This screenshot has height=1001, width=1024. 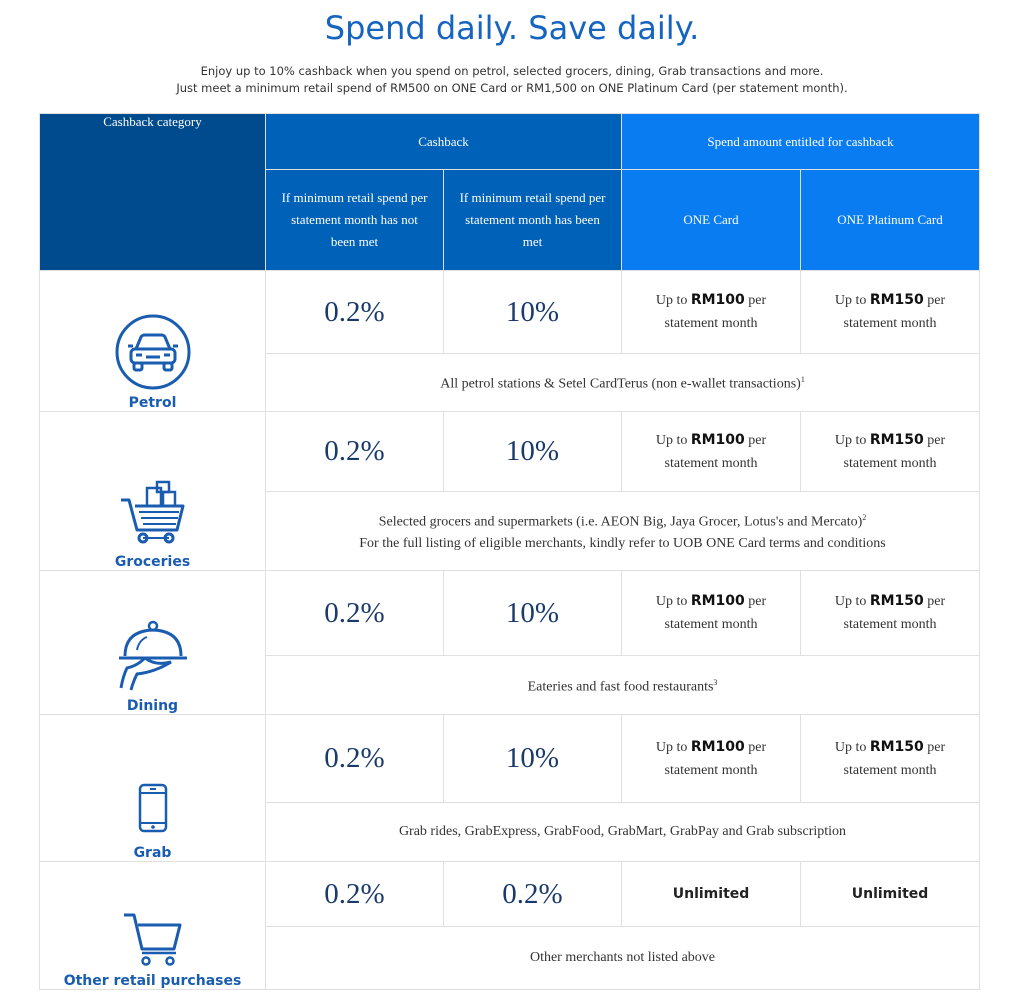 What do you see at coordinates (801, 141) in the screenshot?
I see `header-spend-amount: Spend amount entitled for cashback` at bounding box center [801, 141].